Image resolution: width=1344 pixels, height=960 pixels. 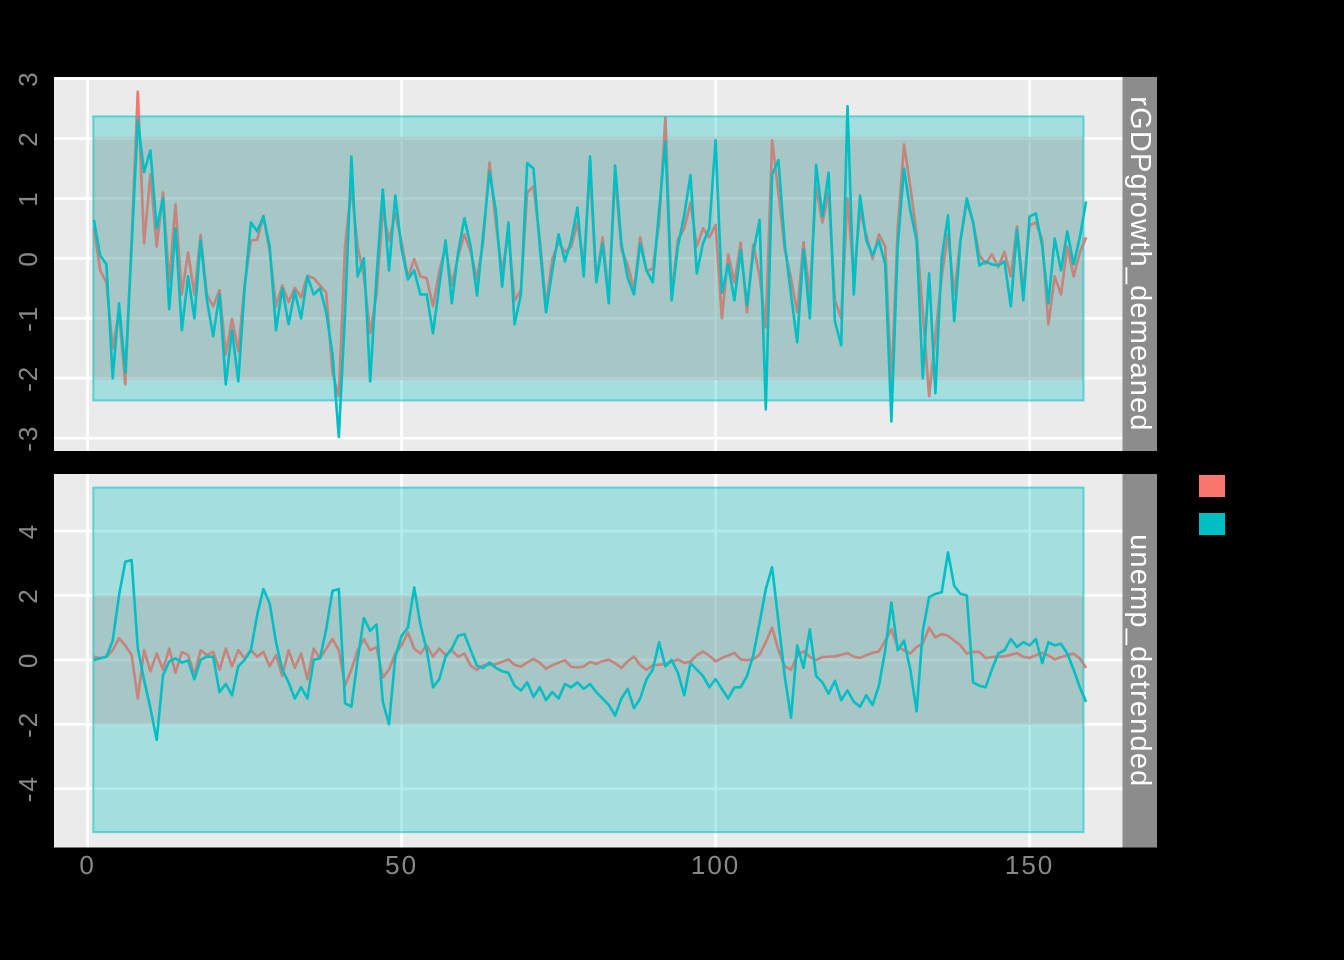 I want to click on svg-text: 50, so click(x=401, y=865).